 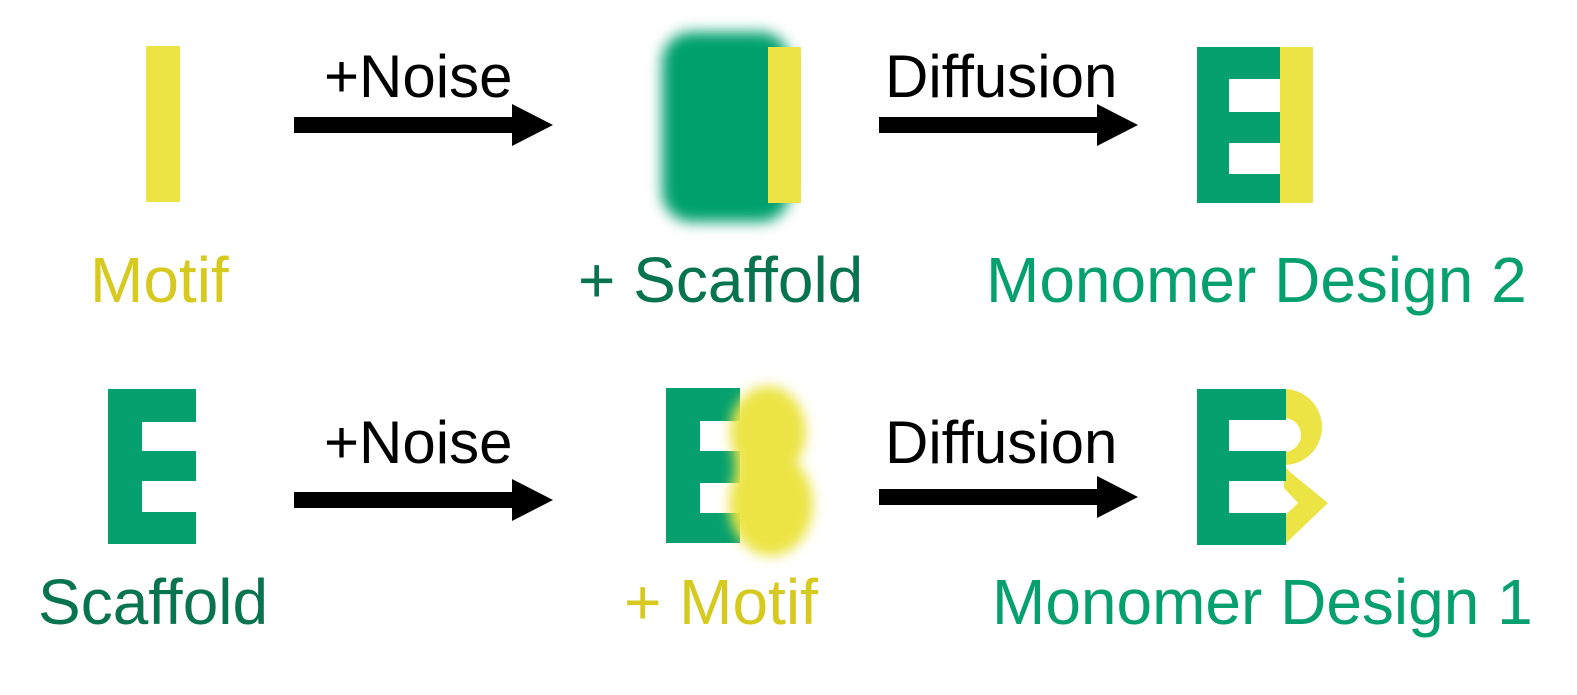 What do you see at coordinates (159, 280) in the screenshot?
I see `row1-motif-label: Motif` at bounding box center [159, 280].